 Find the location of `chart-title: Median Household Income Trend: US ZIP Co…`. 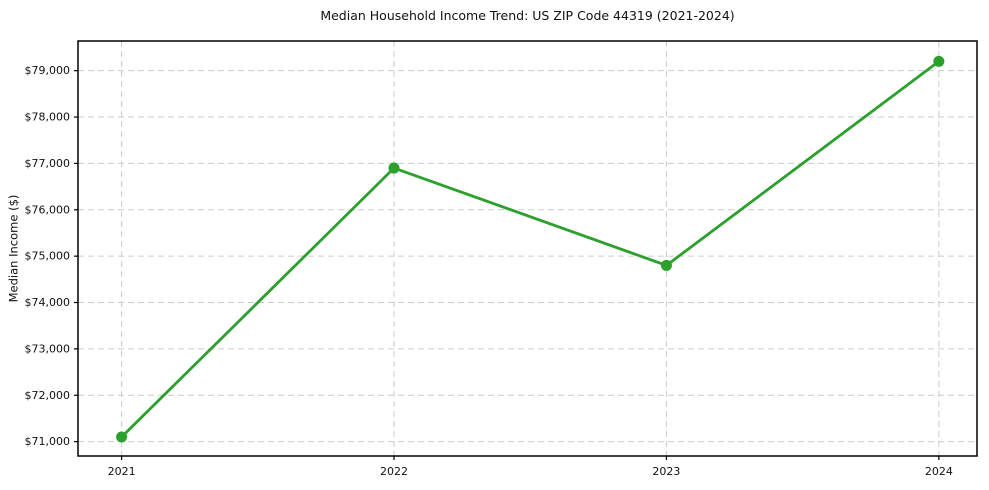

chart-title: Median Household Income Trend: US ZIP Co… is located at coordinates (527, 15).